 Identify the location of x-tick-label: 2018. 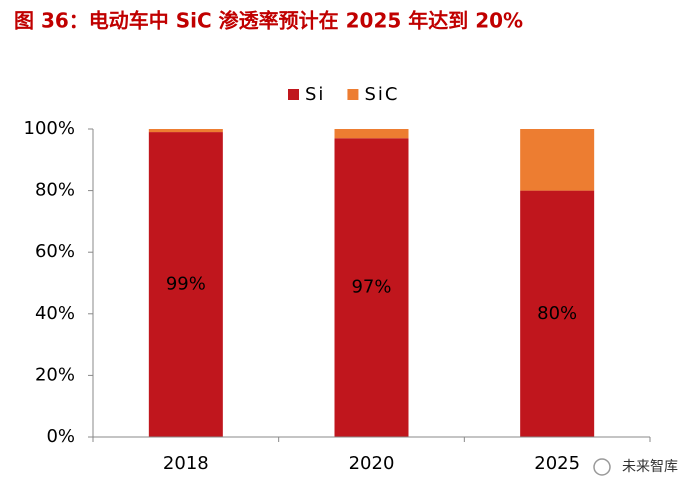
(186, 463).